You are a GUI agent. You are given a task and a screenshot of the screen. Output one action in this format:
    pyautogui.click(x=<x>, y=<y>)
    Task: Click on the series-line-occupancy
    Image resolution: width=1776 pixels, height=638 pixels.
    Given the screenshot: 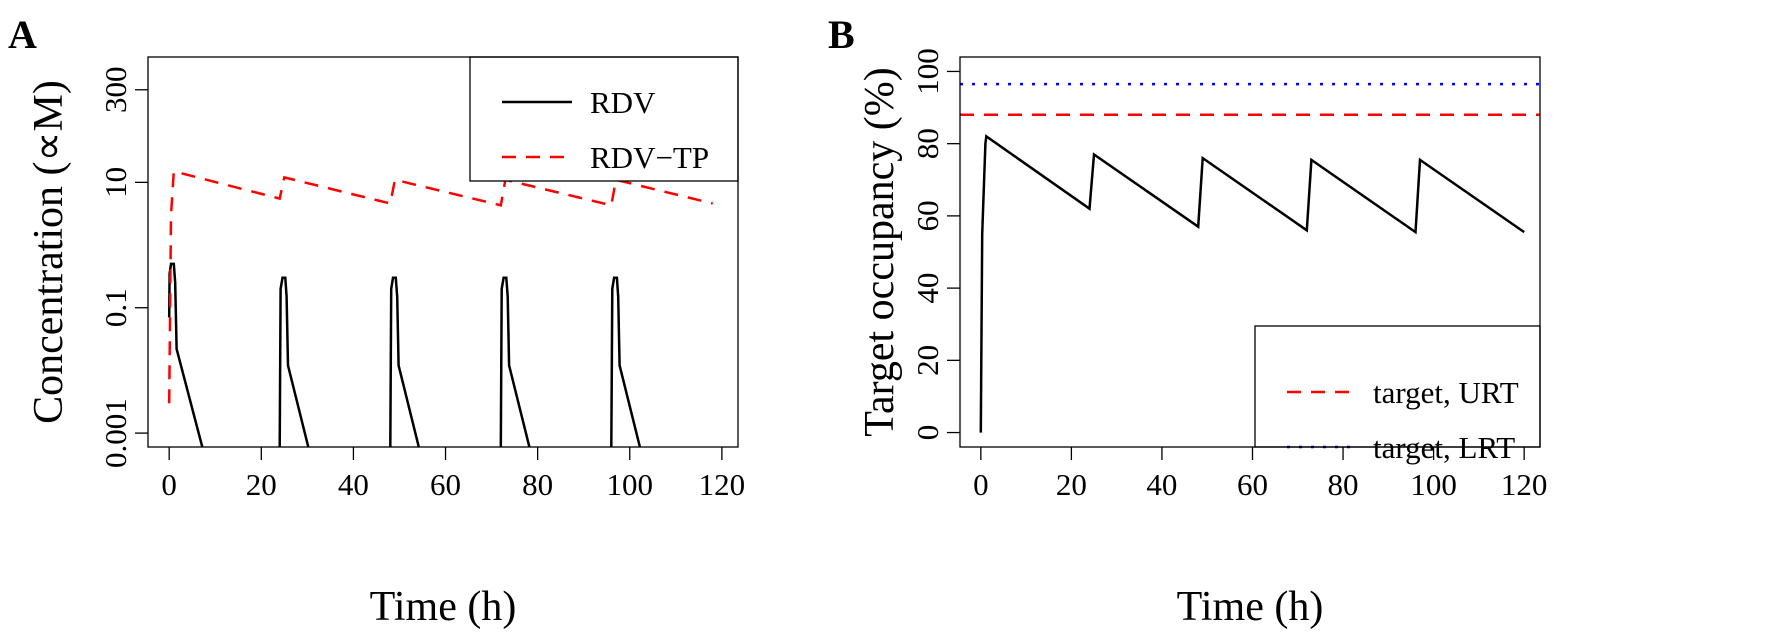 What is the action you would take?
    pyautogui.click(x=1252, y=283)
    